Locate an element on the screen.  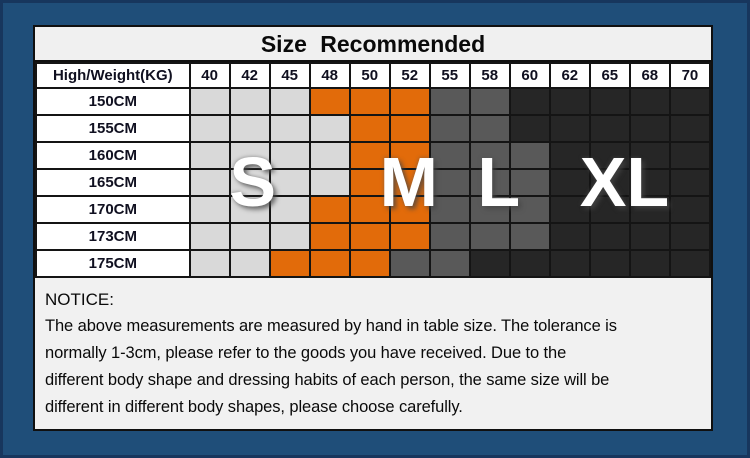
table-row-155cm: 155CM is located at coordinates (373, 128).